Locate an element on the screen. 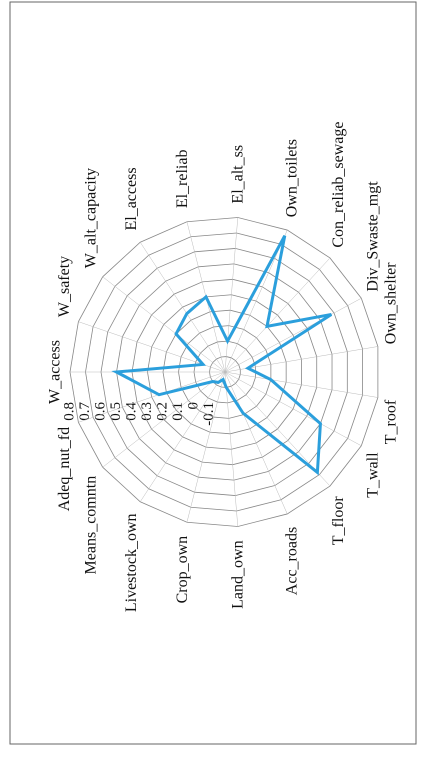 The width and height of the screenshot is (432, 758). tick-label: 0.8 is located at coordinates (69, 411).